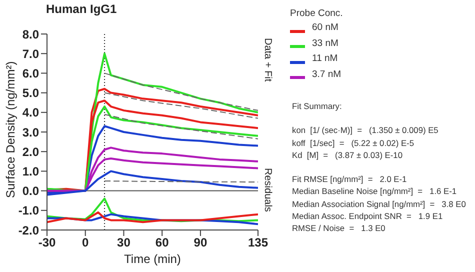 The image size is (475, 272). What do you see at coordinates (349, 179) in the screenshot?
I see `text: Fit RMSE [ng/mm²] = 2.0 E-1` at bounding box center [349, 179].